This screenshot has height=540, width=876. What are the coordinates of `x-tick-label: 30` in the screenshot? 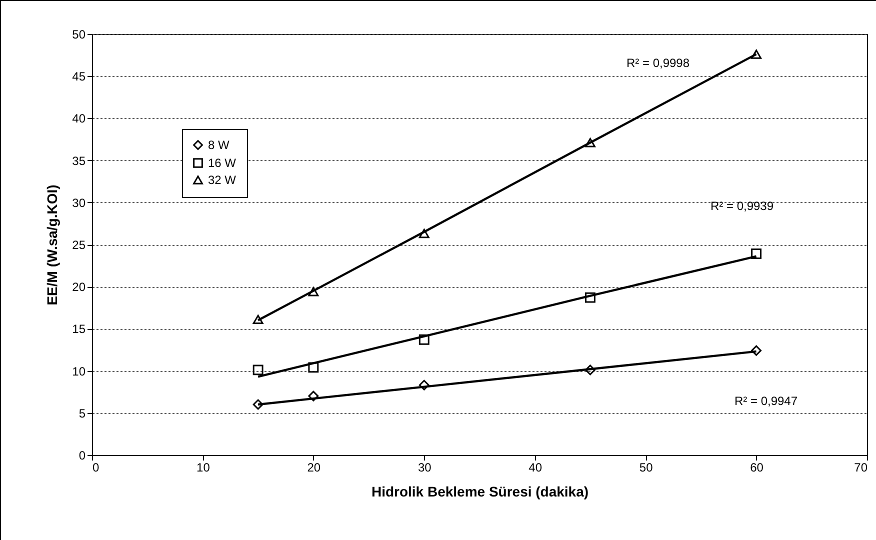 It's located at (425, 467).